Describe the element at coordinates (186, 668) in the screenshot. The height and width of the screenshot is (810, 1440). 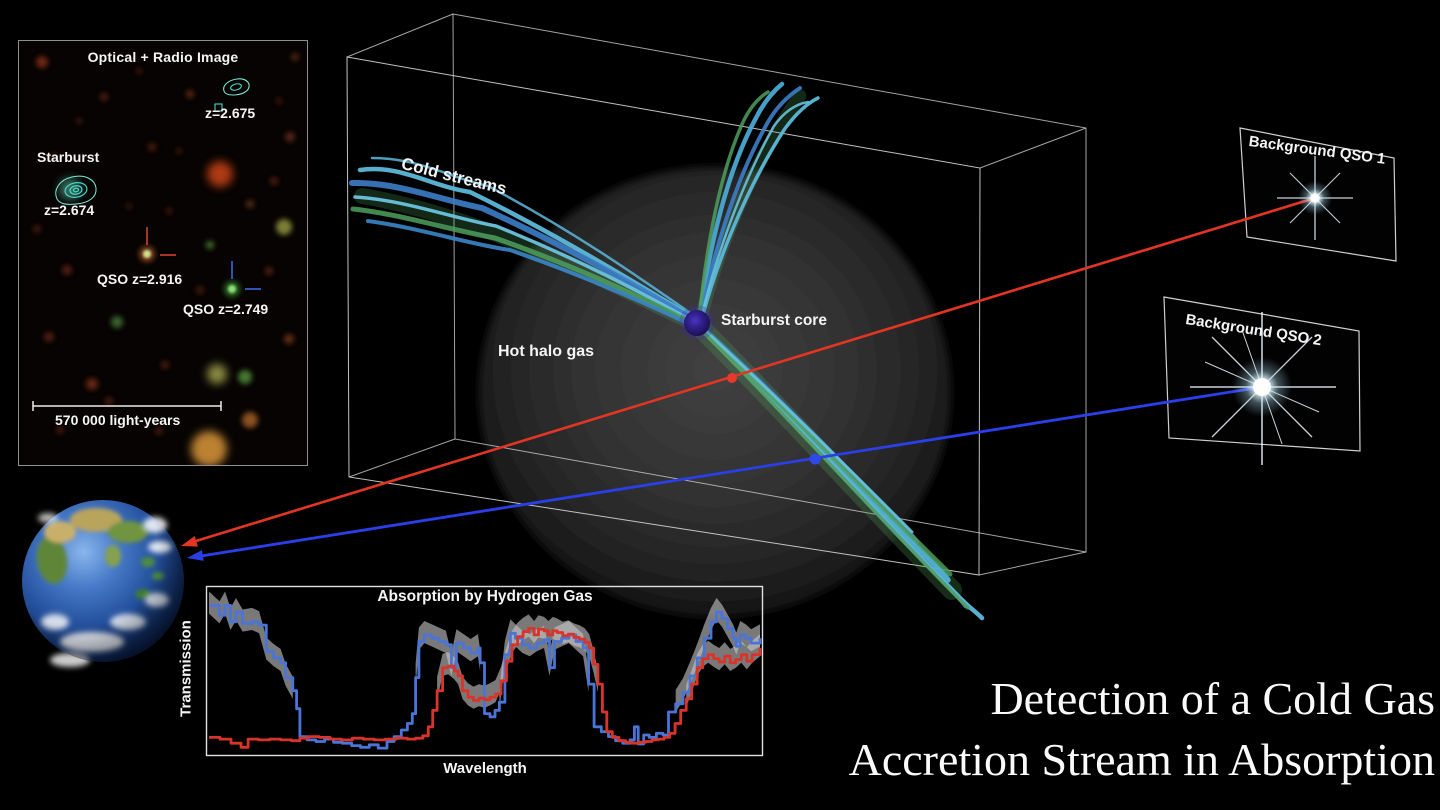
I see `spectrum-y-axis-label: Transmission` at that location.